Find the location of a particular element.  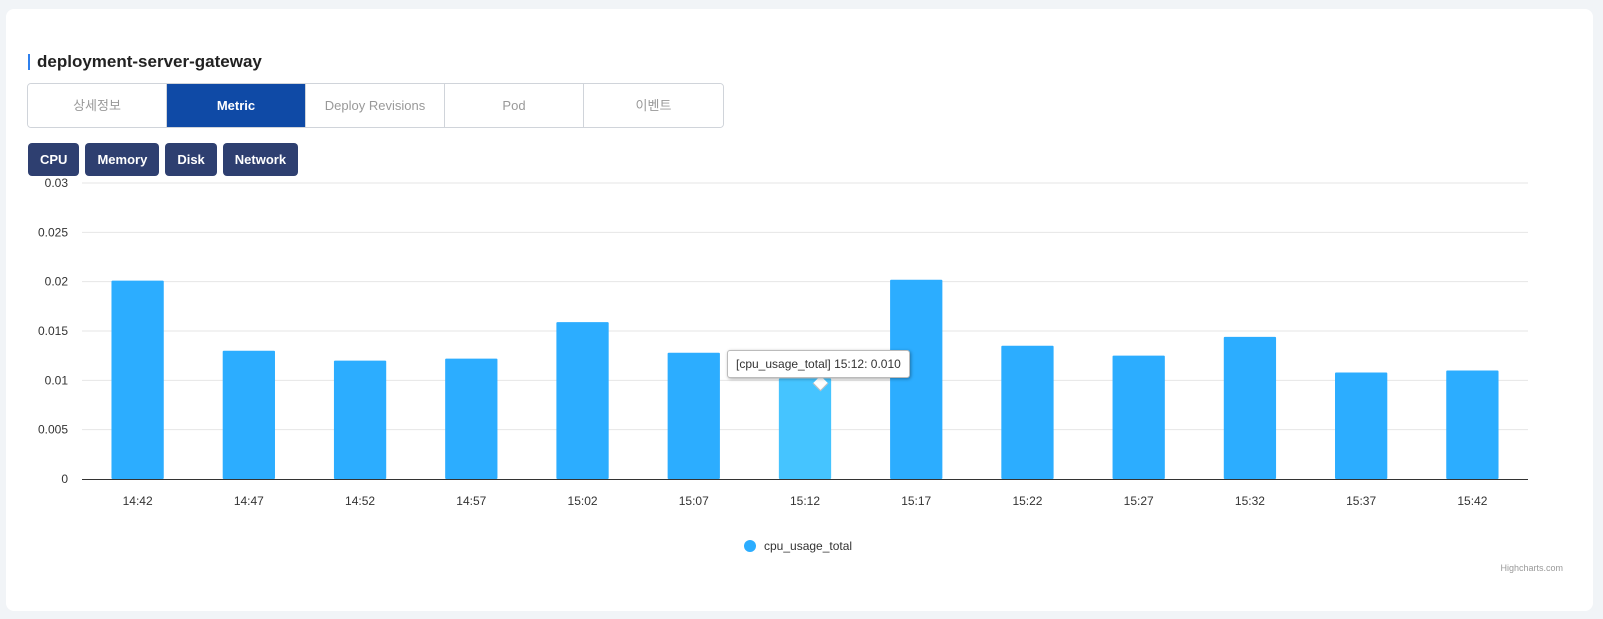

tab-bar: 상세정보 Metric Deploy Revisions Pod 이벤트 is located at coordinates (375, 105).